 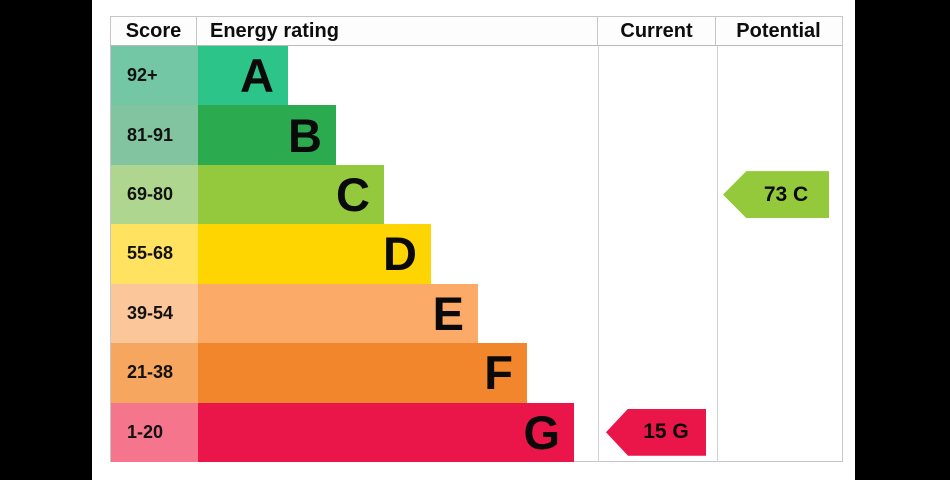 I want to click on band-letter: B, so click(x=305, y=135).